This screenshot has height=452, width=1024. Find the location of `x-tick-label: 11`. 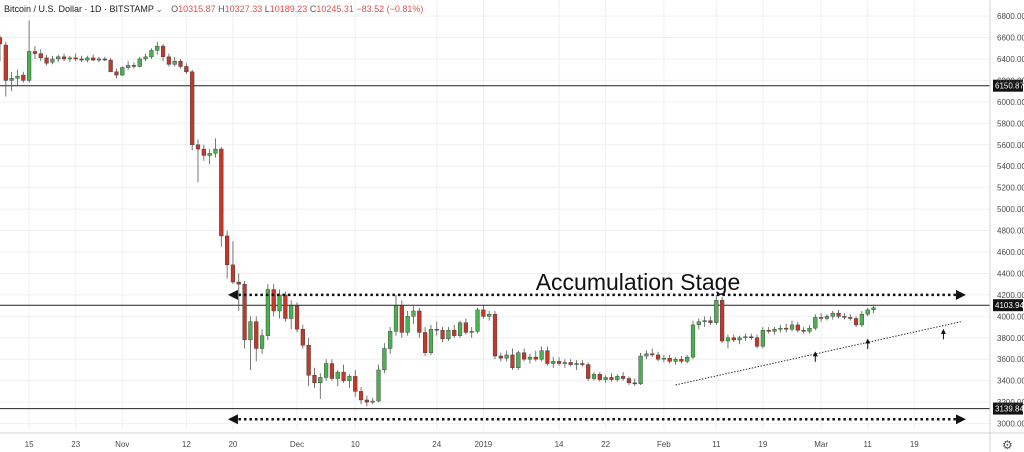

x-tick-label: 11 is located at coordinates (716, 444).